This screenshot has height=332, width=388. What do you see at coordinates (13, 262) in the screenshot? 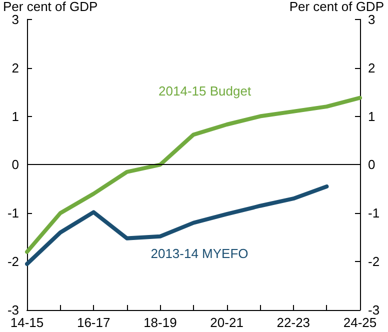
I see `y-tick-label: -2` at bounding box center [13, 262].